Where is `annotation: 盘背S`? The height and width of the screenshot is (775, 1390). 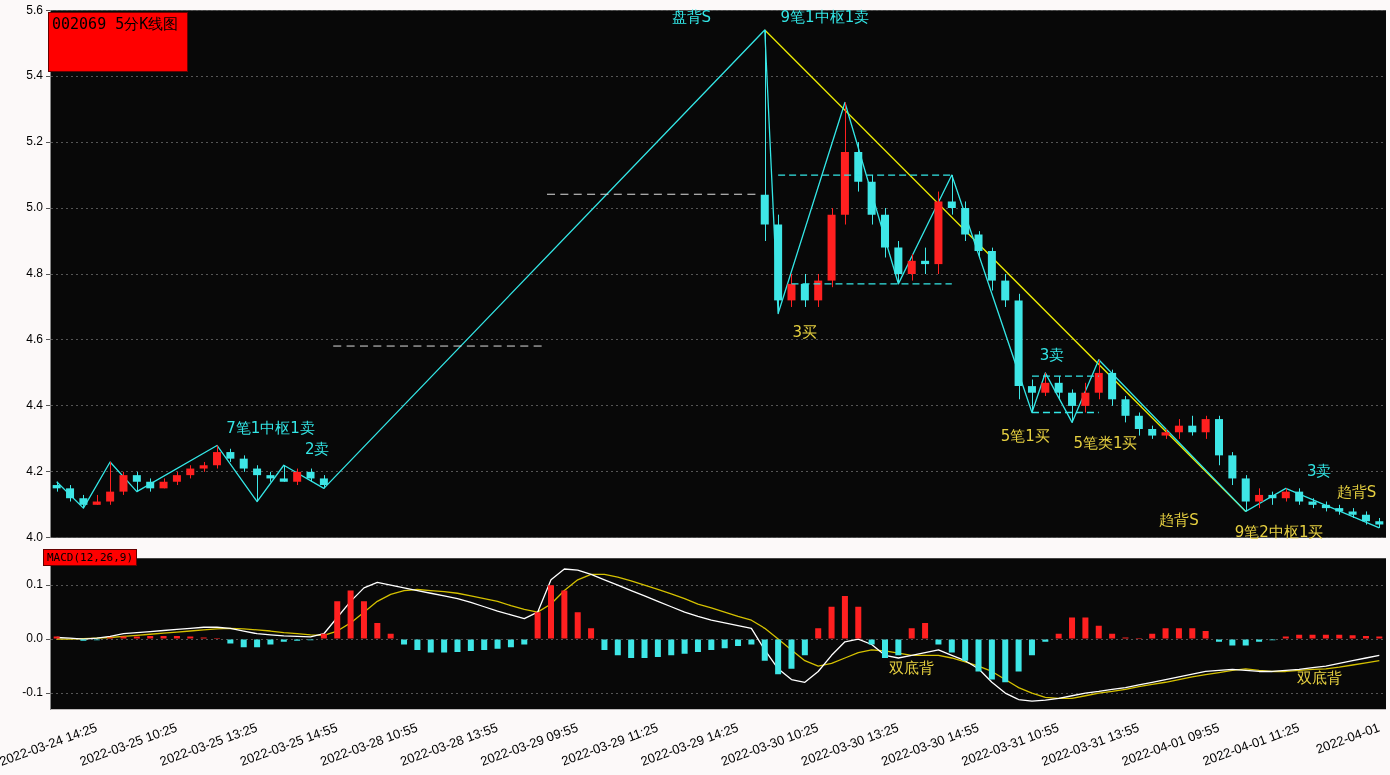
annotation: 盘背S is located at coordinates (691, 17).